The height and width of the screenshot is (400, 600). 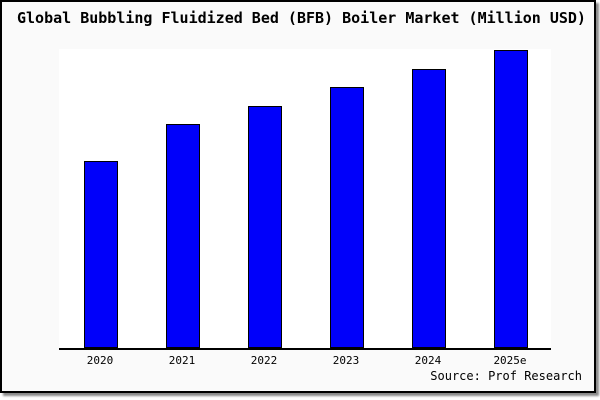 What do you see at coordinates (183, 236) in the screenshot?
I see `bar-2021` at bounding box center [183, 236].